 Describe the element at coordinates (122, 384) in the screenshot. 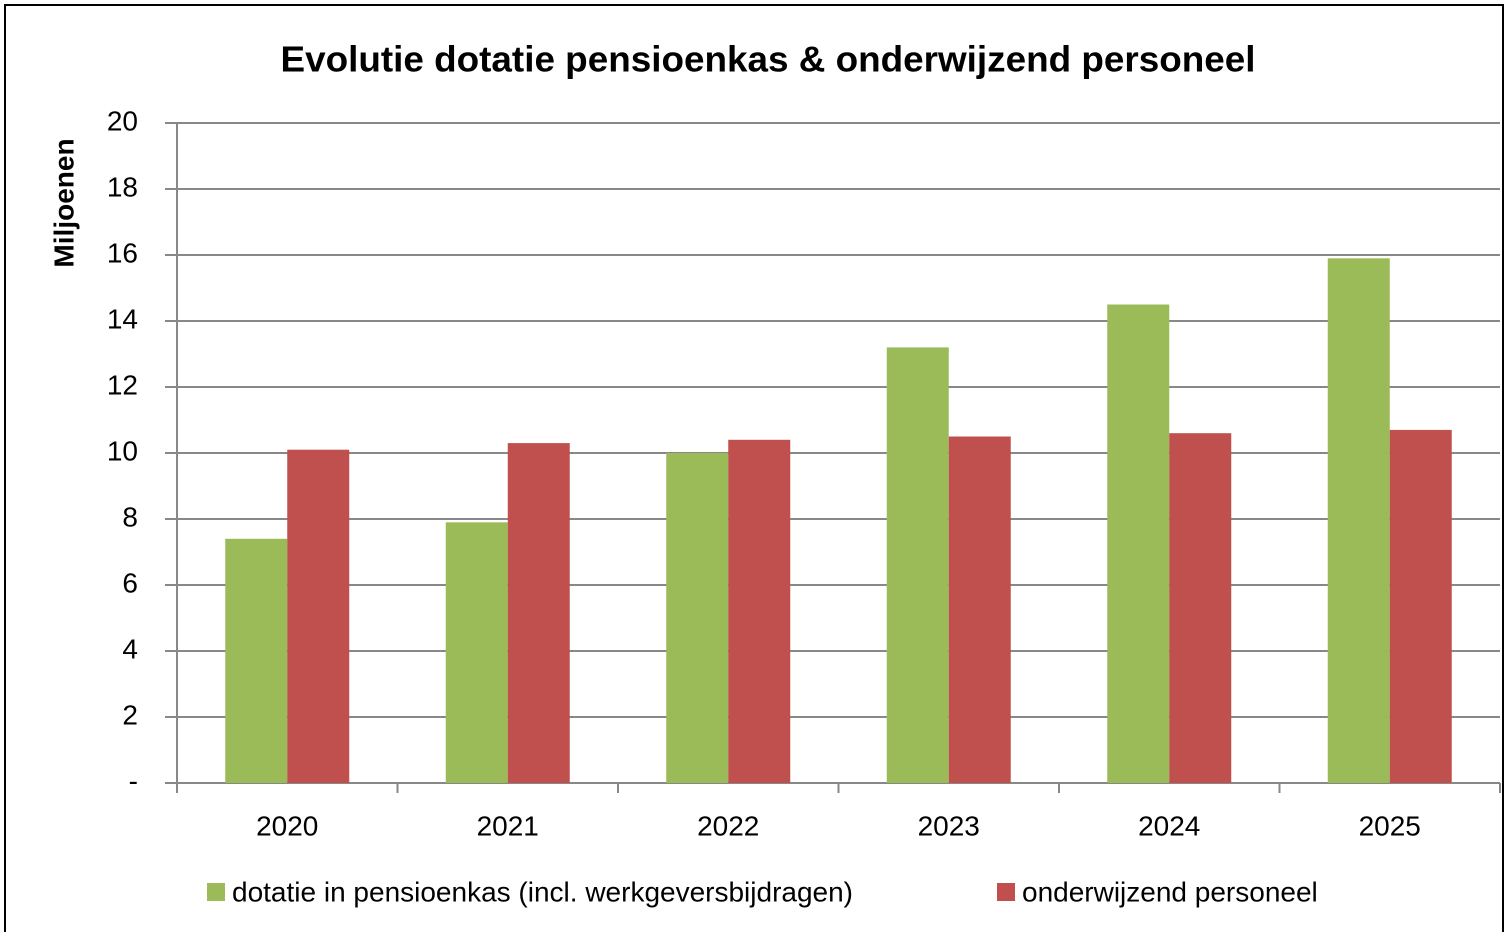

I see `y-tick-label: 12` at that location.